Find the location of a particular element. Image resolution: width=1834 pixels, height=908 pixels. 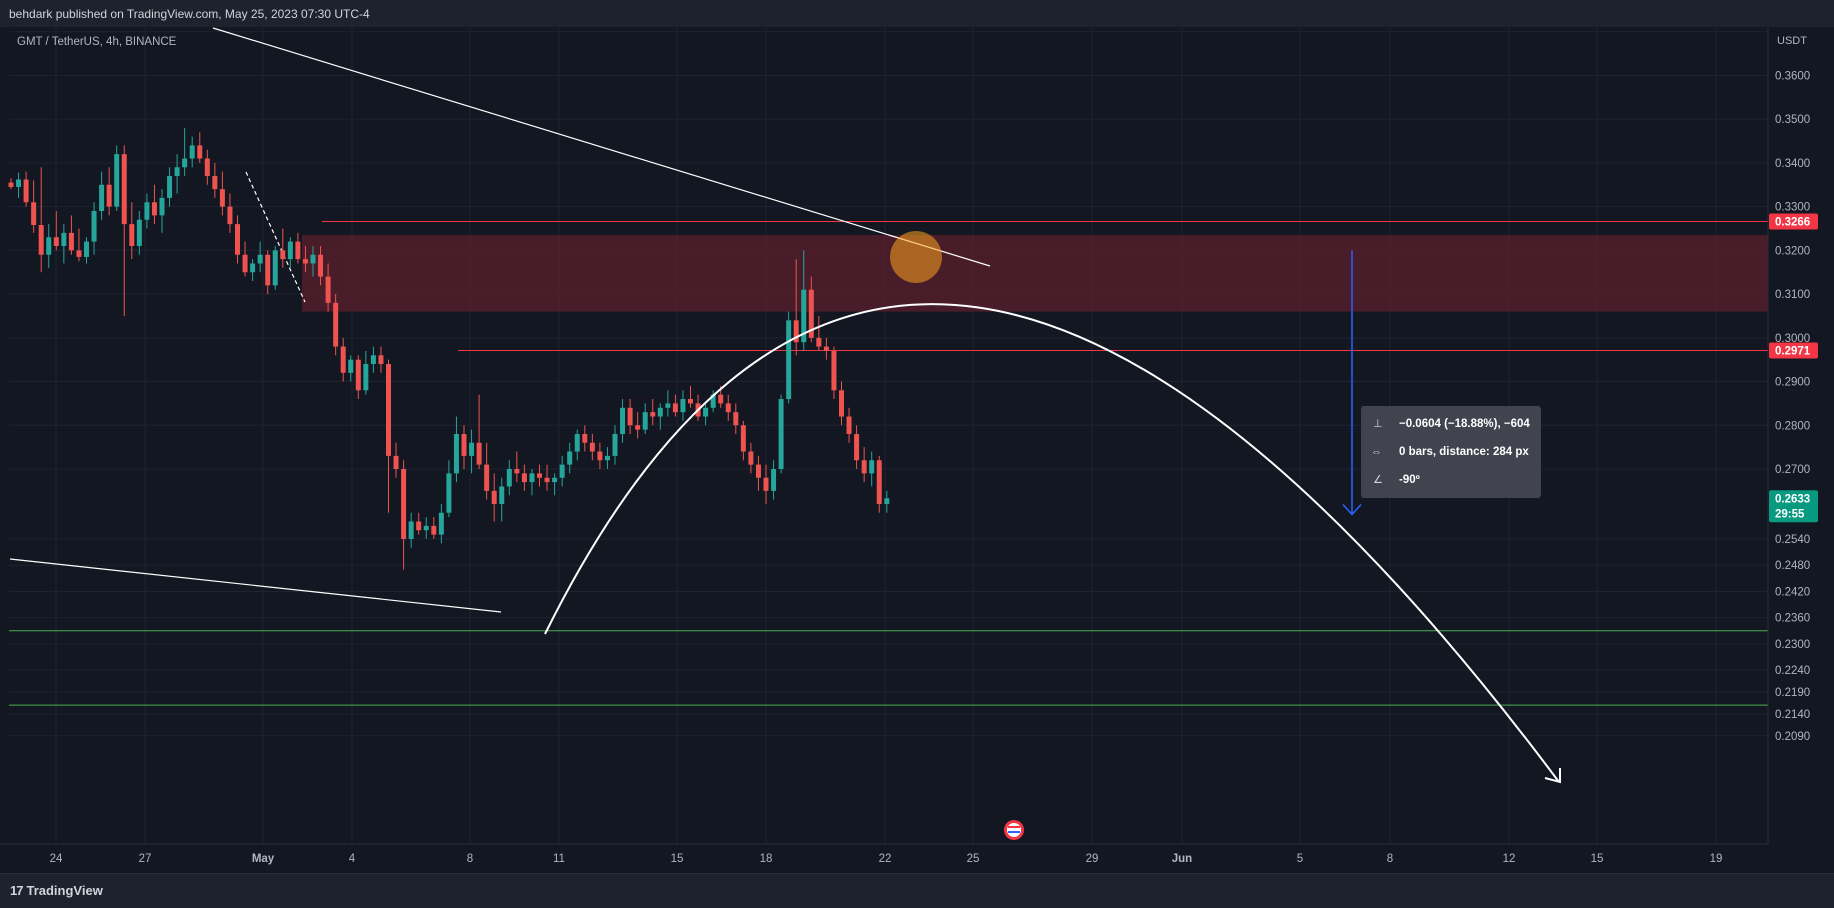

price-tick-label: 0.3100 is located at coordinates (1792, 295).